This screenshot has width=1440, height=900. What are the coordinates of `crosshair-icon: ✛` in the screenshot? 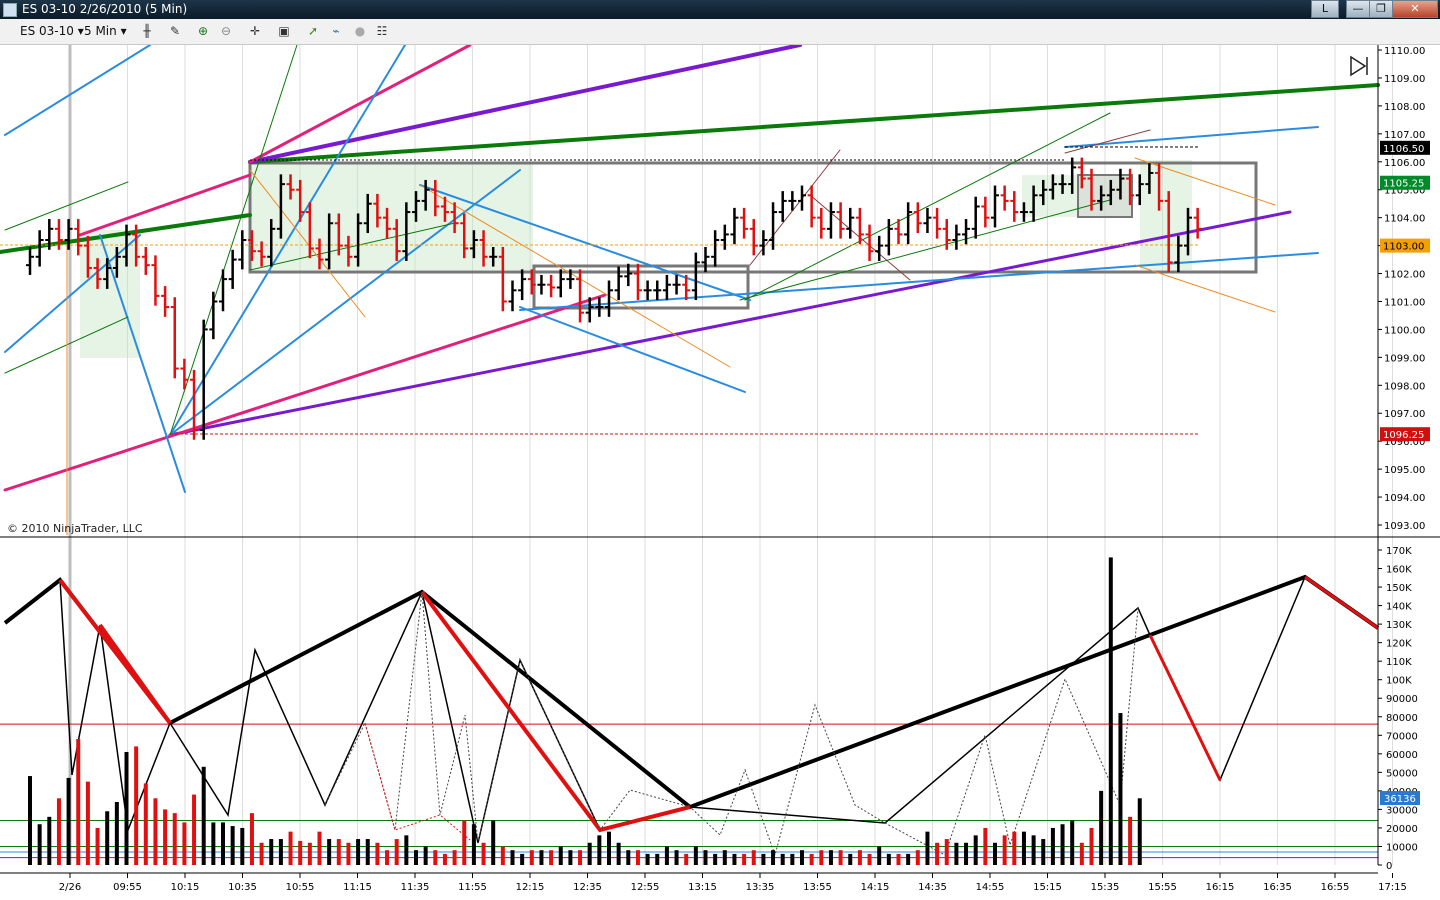 It's located at (255, 31).